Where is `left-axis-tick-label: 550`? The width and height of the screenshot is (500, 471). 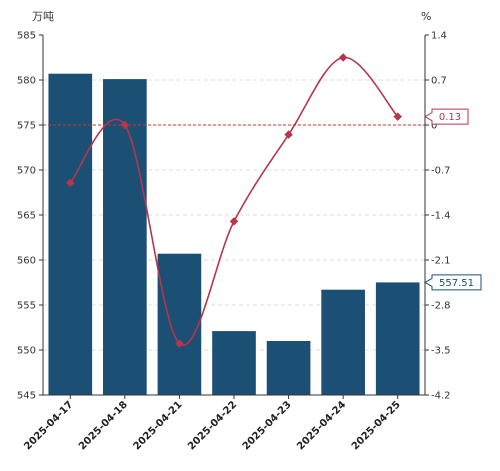
left-axis-tick-label: 550 is located at coordinates (26, 351).